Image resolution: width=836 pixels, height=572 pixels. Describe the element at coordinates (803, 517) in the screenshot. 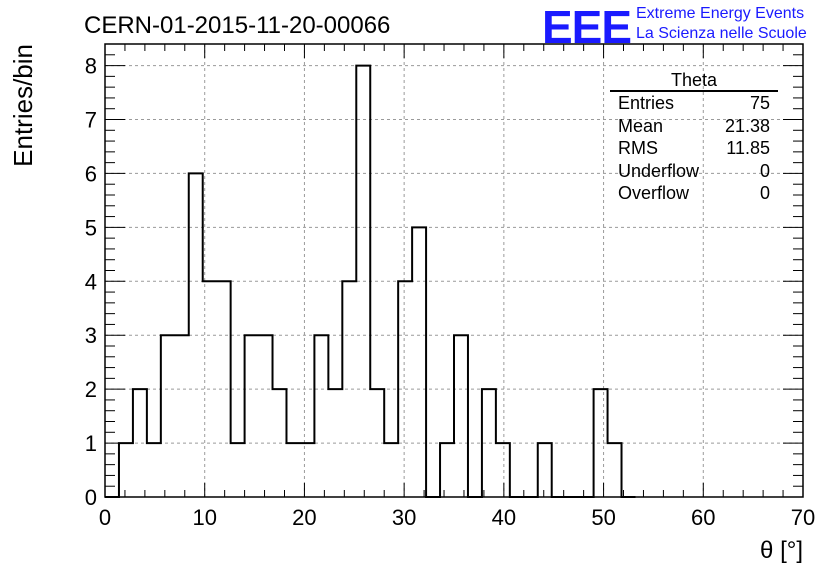

I see `x-tick-label: 70` at that location.